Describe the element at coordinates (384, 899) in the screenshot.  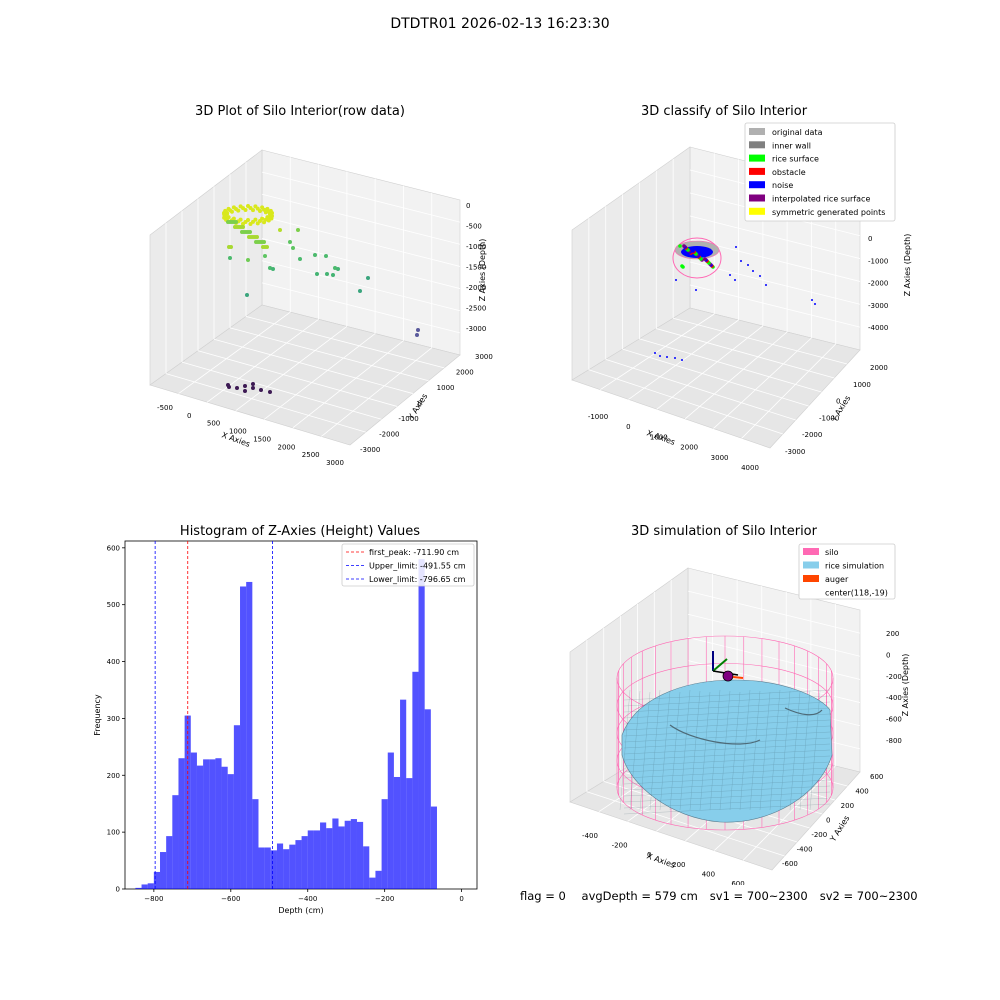
I see `x-tick-label: −200` at that location.